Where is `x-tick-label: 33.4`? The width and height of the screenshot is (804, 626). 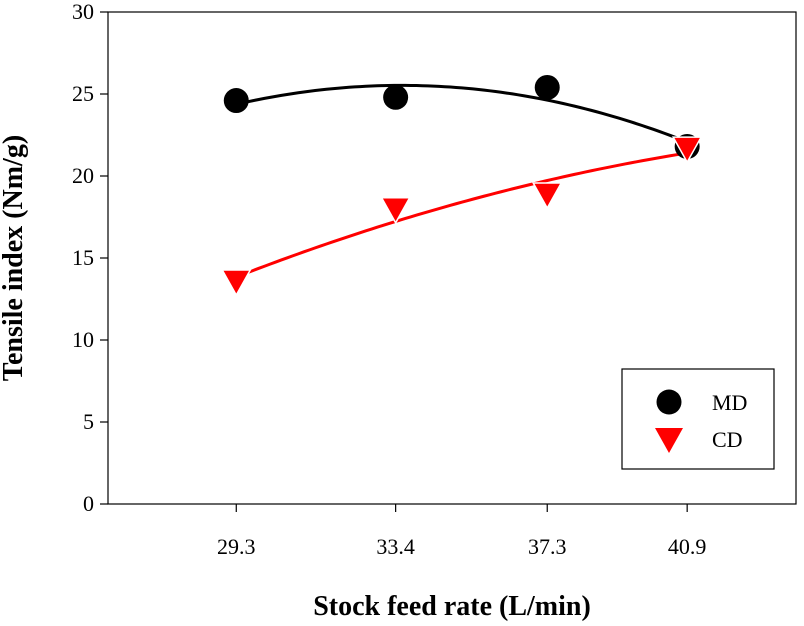
x-tick-label: 33.4 is located at coordinates (395, 546).